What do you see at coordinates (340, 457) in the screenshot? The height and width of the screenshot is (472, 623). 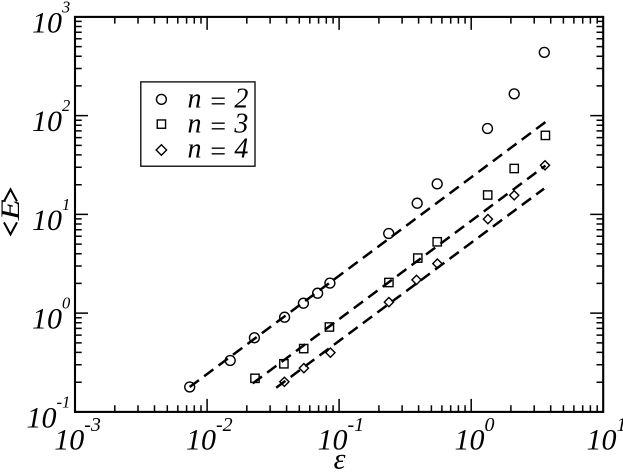 I see `svg-text: ε` at bounding box center [340, 457].